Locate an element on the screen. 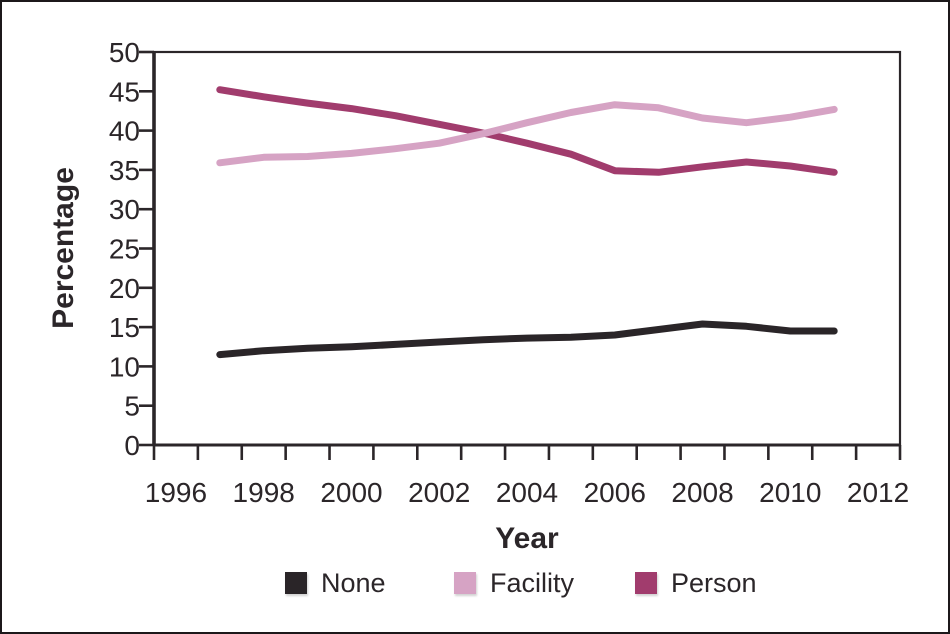 The width and height of the screenshot is (950, 634). y-tick-label: 50 is located at coordinates (124, 52).